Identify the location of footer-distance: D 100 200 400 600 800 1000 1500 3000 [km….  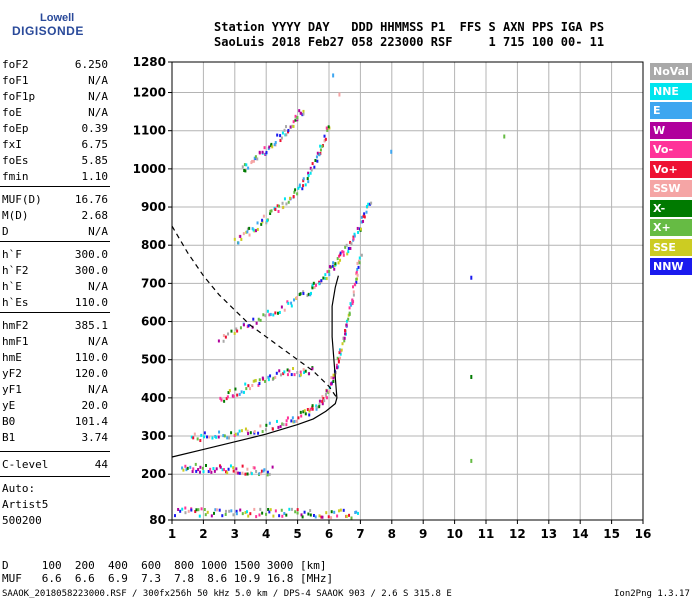
(164, 565).